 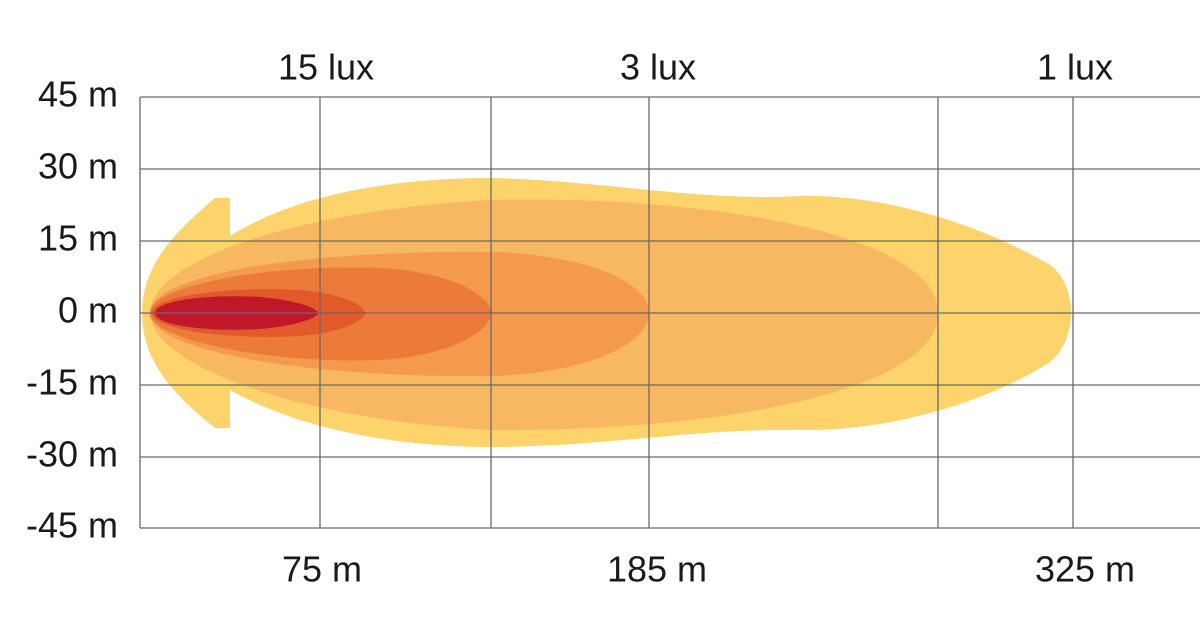 I want to click on lux-label: 3 lux, so click(x=658, y=67).